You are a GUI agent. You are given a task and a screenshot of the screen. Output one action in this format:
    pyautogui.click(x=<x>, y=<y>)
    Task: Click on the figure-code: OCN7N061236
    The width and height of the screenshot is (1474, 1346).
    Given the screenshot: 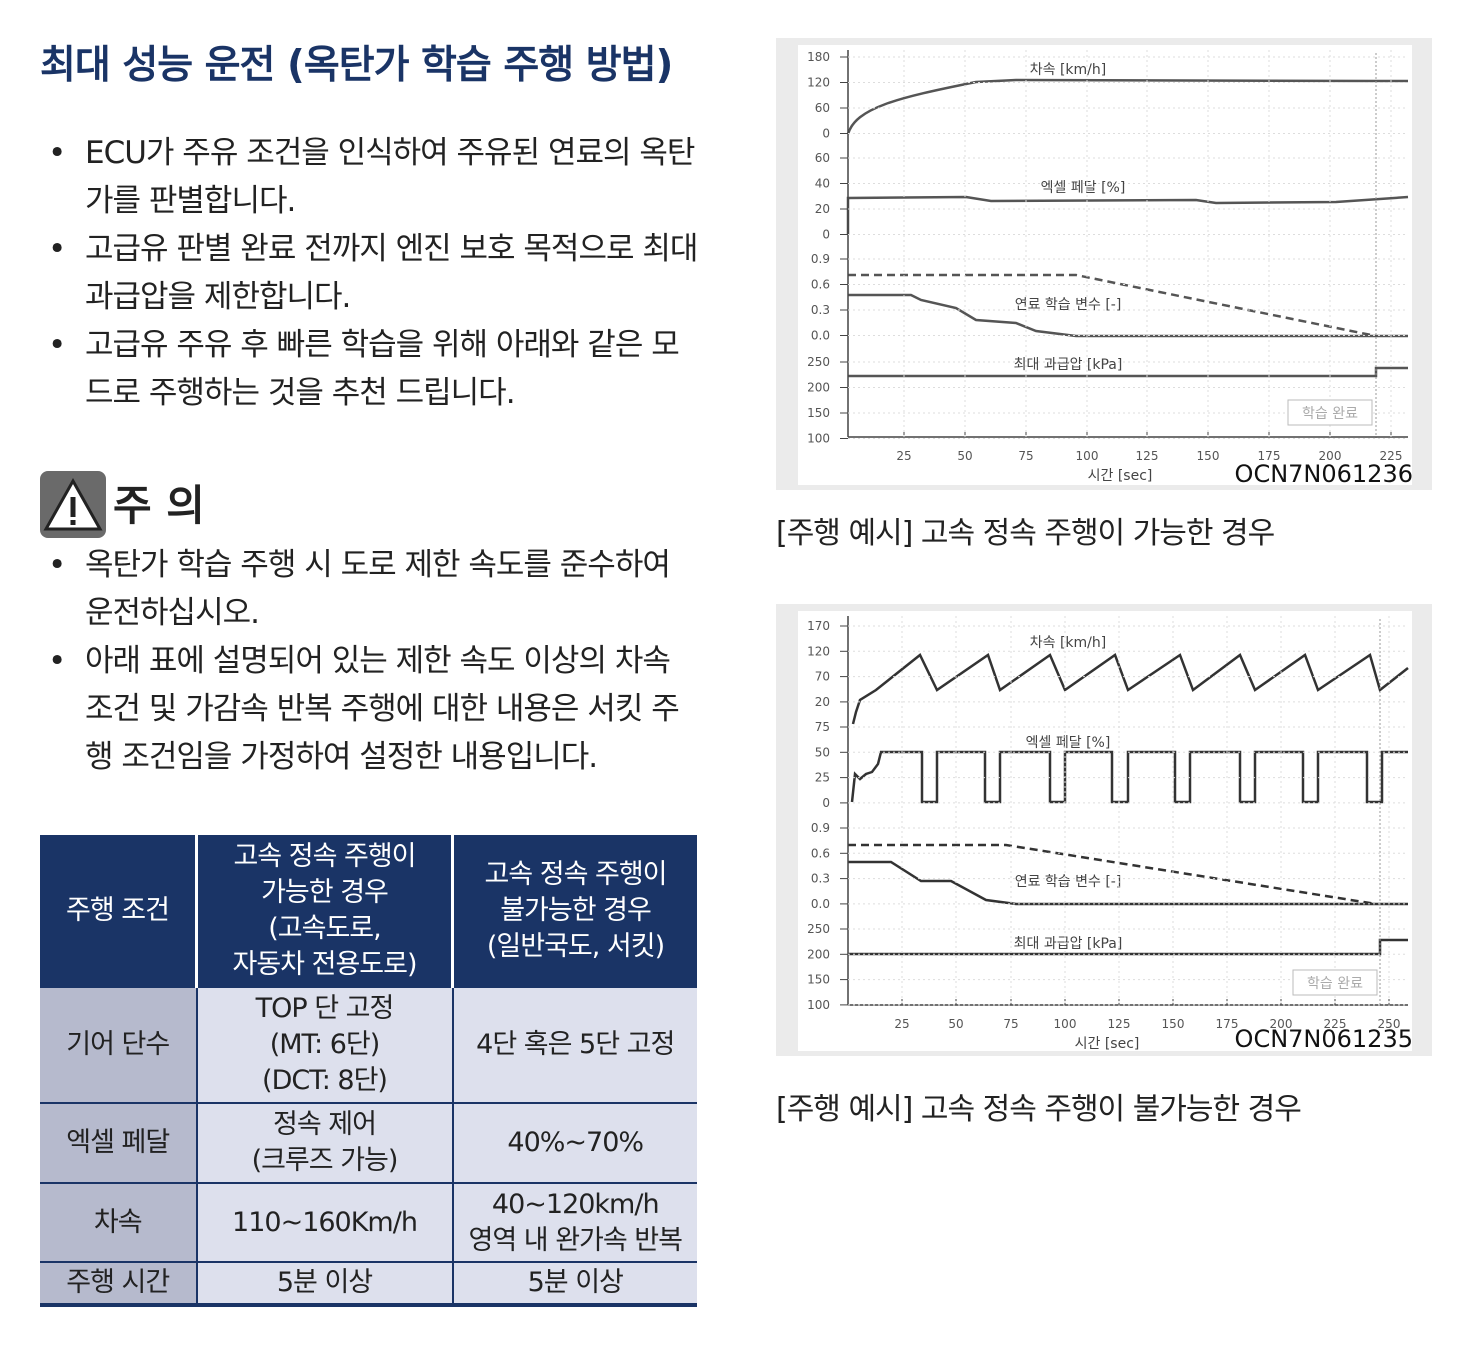 What is the action you would take?
    pyautogui.click(x=1324, y=474)
    